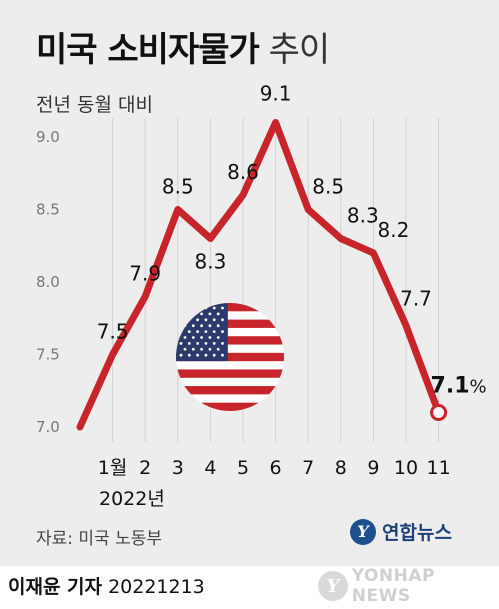 The width and height of the screenshot is (499, 609). Describe the element at coordinates (439, 412) in the screenshot. I see `last-point-marker` at that location.